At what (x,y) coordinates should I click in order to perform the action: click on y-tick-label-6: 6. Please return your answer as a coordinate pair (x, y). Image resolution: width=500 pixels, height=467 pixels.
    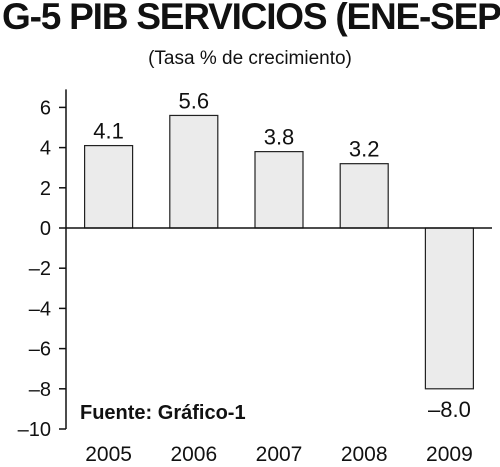
    Looking at the image, I should click on (45, 108).